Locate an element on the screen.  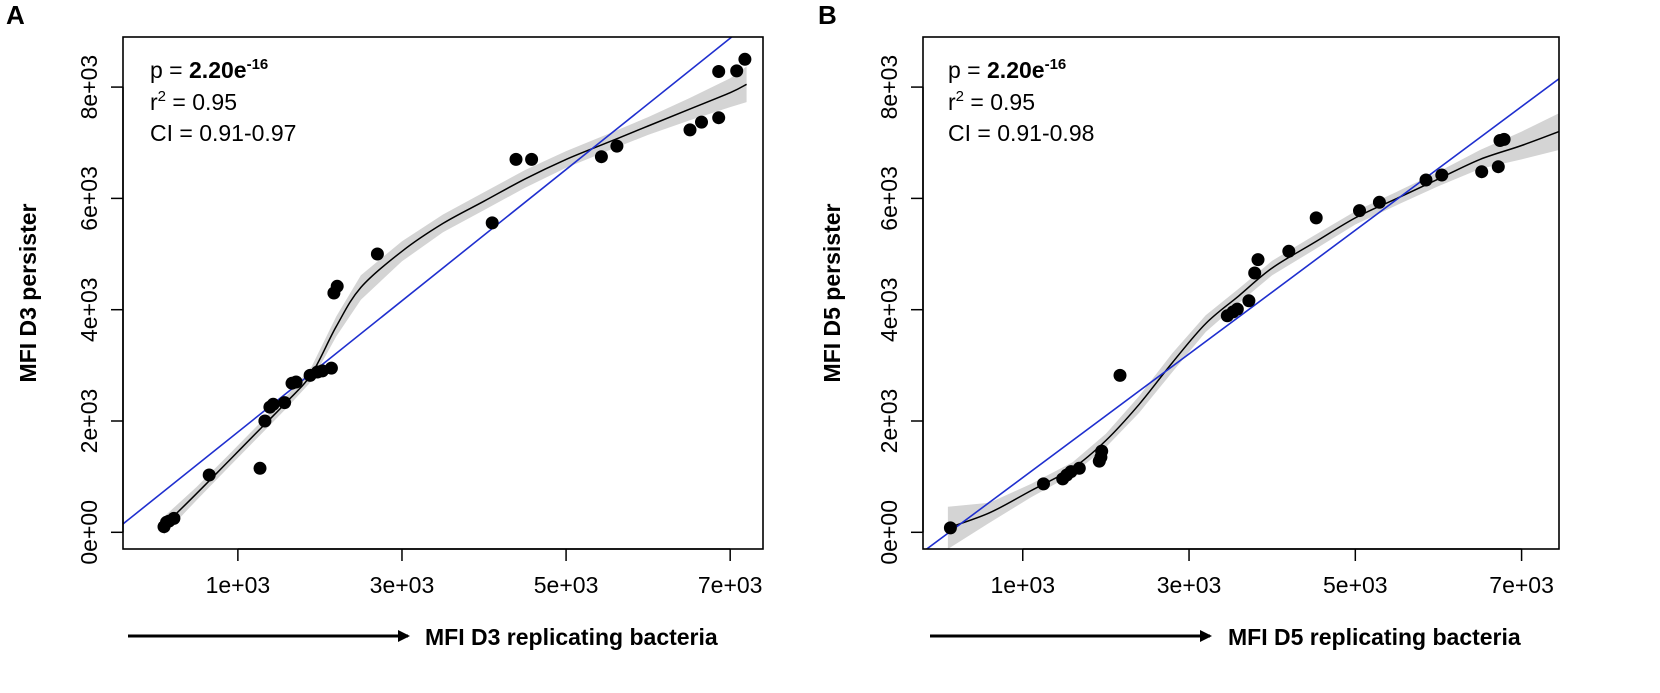
ci-text: CI = 0.91-0.98 is located at coordinates (1021, 133).